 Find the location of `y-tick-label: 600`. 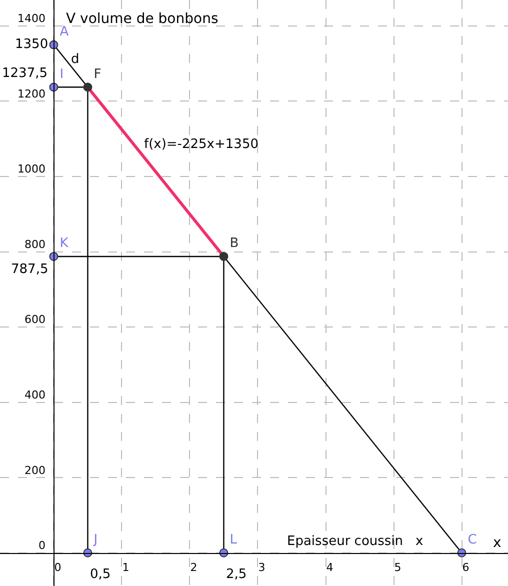

y-tick-label: 600 is located at coordinates (35, 319).